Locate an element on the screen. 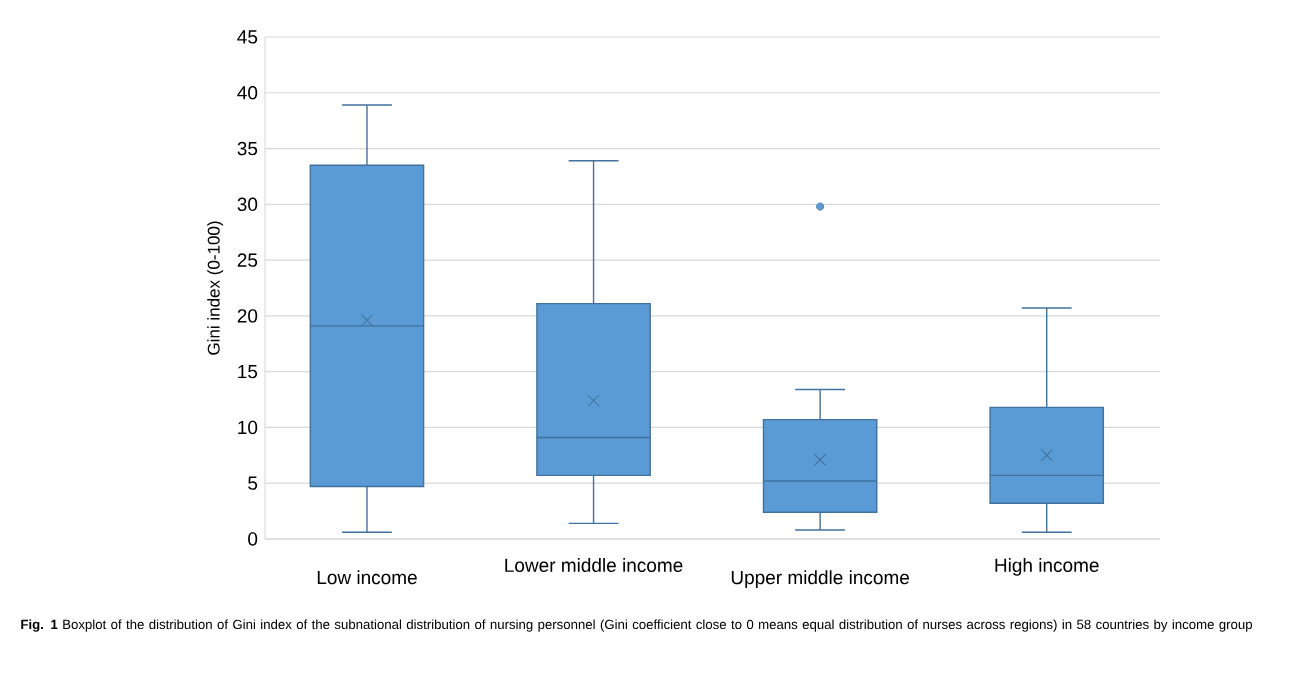 The height and width of the screenshot is (683, 1295). y-tick-label: 25 is located at coordinates (247, 260).